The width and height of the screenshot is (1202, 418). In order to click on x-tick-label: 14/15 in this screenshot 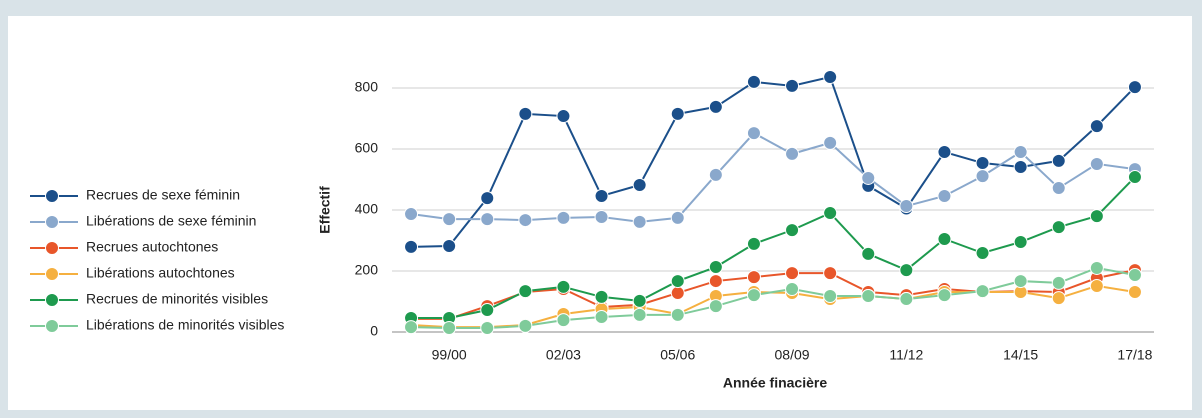, I will do `click(1020, 355)`.